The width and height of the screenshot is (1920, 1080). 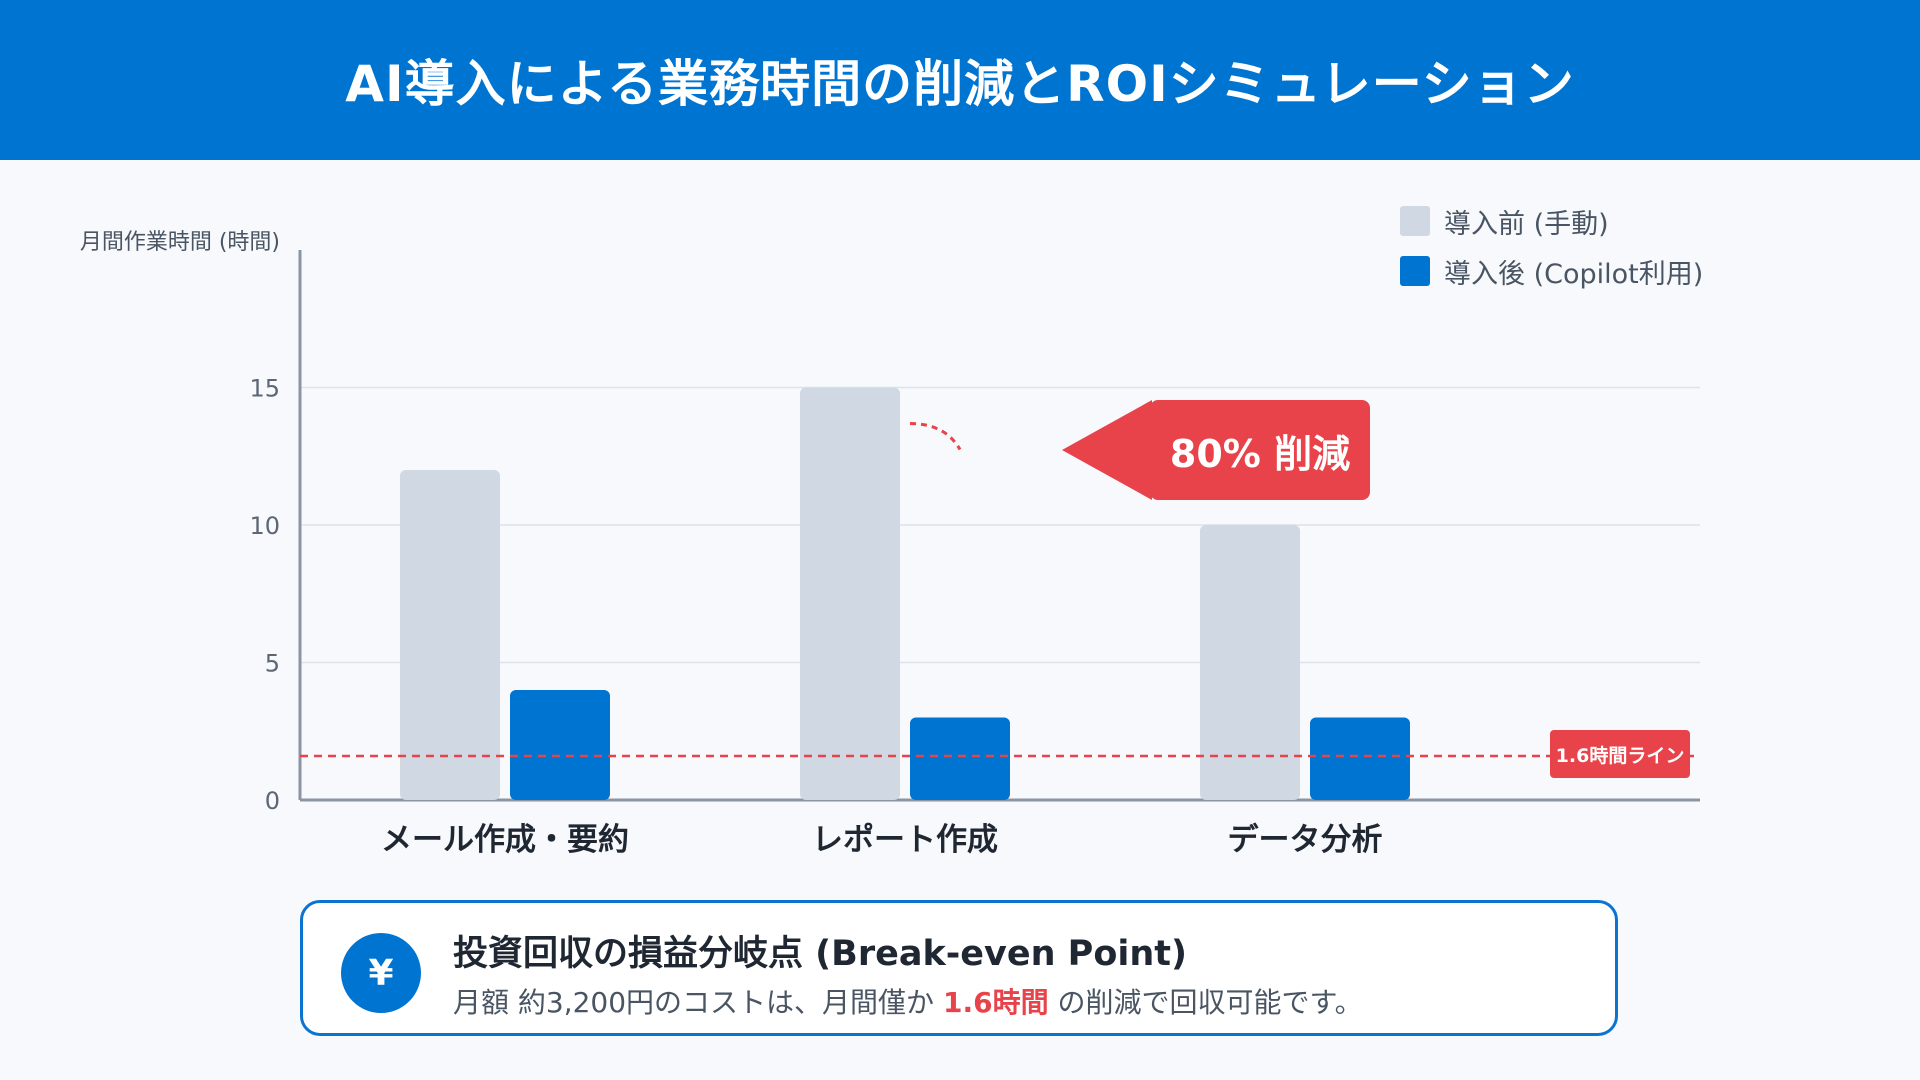 I want to click on info-text-before: 月額 約3,200円のコストは、月間僅か, so click(x=698, y=1002).